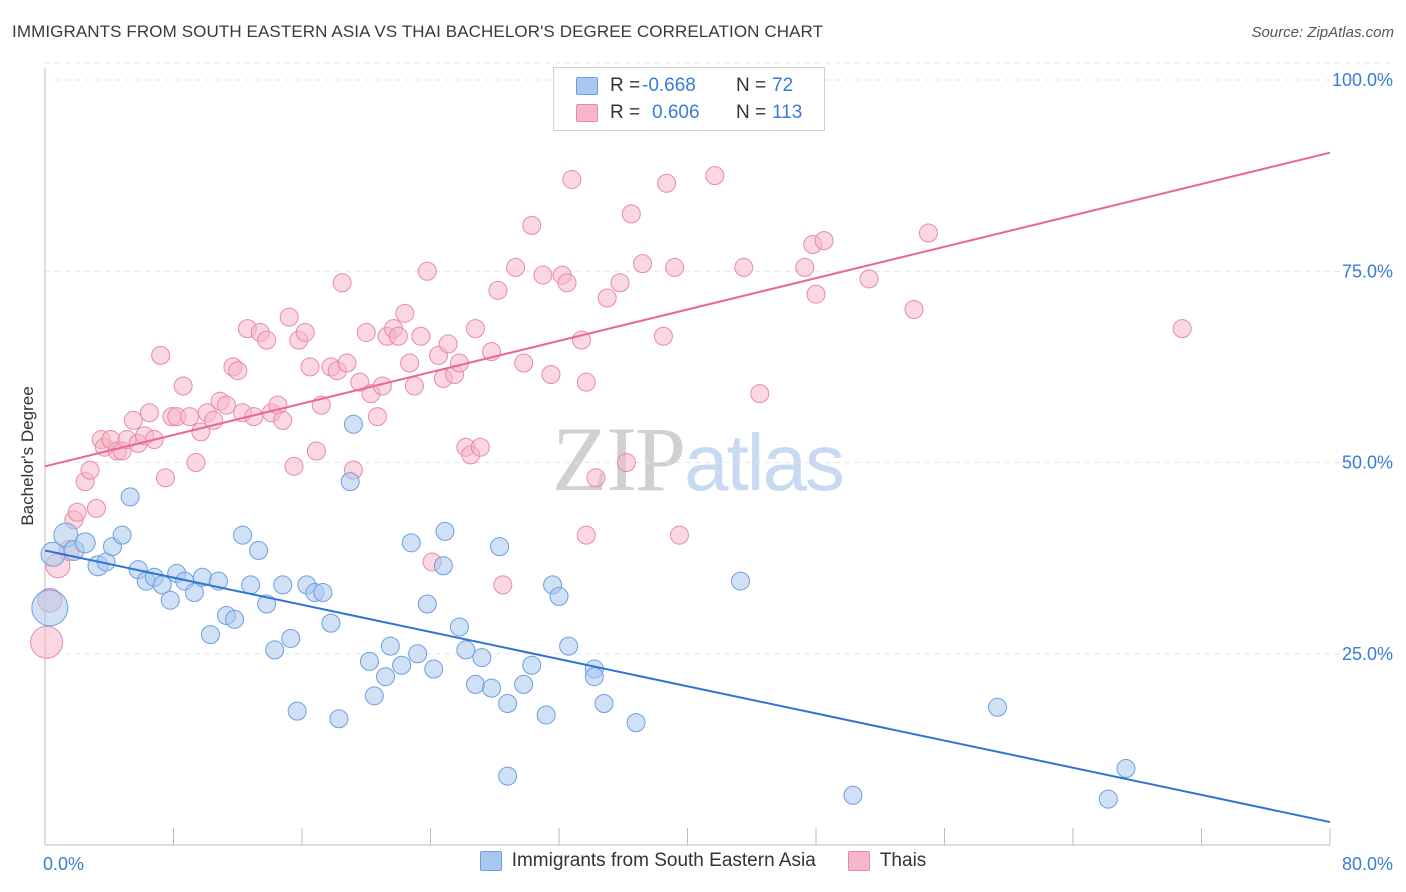 Image resolution: width=1406 pixels, height=892 pixels. Describe the element at coordinates (858, 861) in the screenshot. I see `legend-swatch-thais` at that location.